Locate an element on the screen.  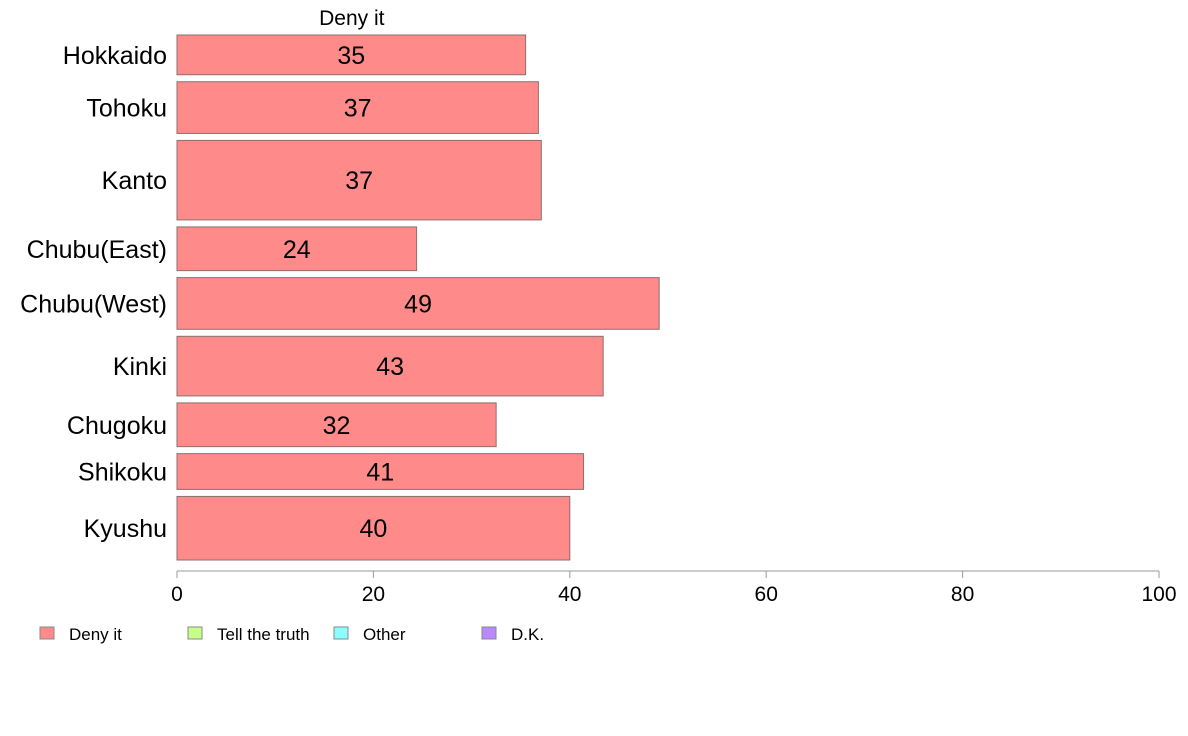
bar-shikoku-deny-it is located at coordinates (380, 471).